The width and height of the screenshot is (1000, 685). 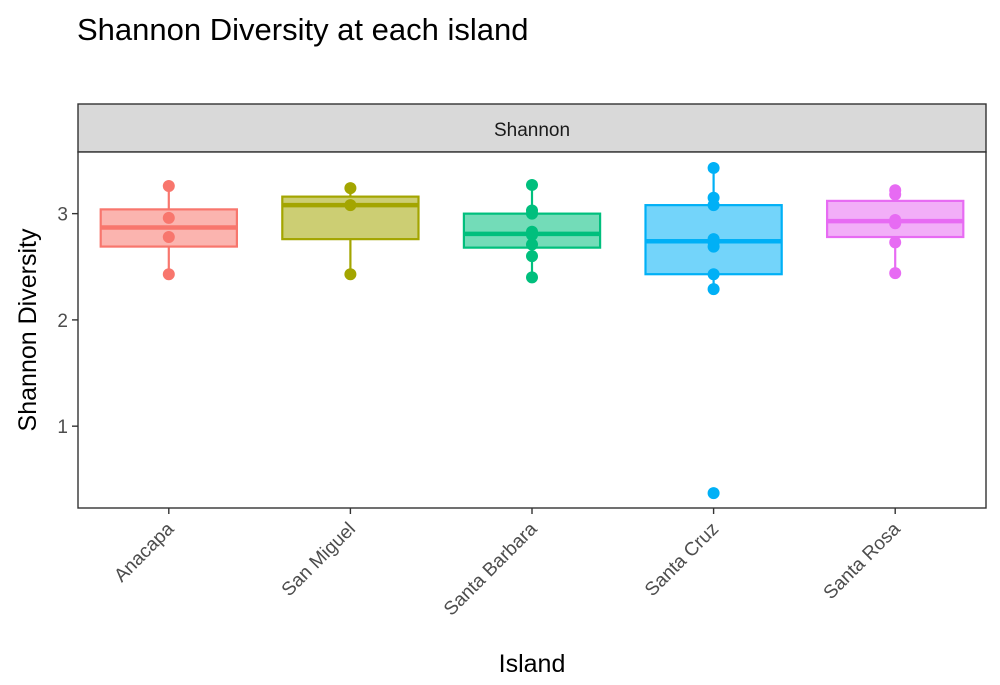 What do you see at coordinates (491, 569) in the screenshot?
I see `x-tick-label: Santa Barbara` at bounding box center [491, 569].